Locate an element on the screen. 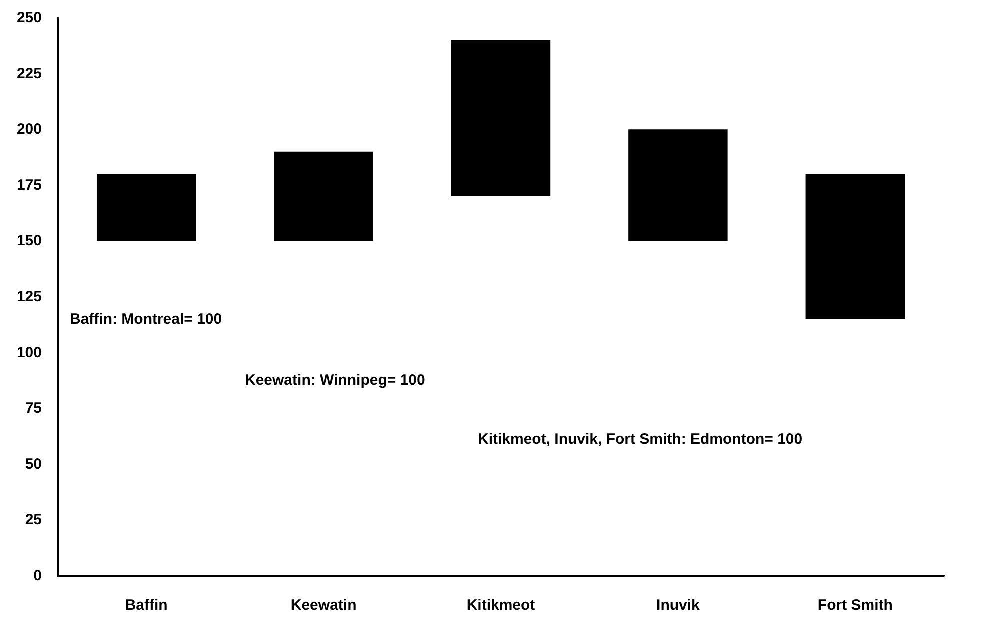 Image resolution: width=984 pixels, height=620 pixels. annotation: Keewatin: Winnipeg= 100 is located at coordinates (335, 380).